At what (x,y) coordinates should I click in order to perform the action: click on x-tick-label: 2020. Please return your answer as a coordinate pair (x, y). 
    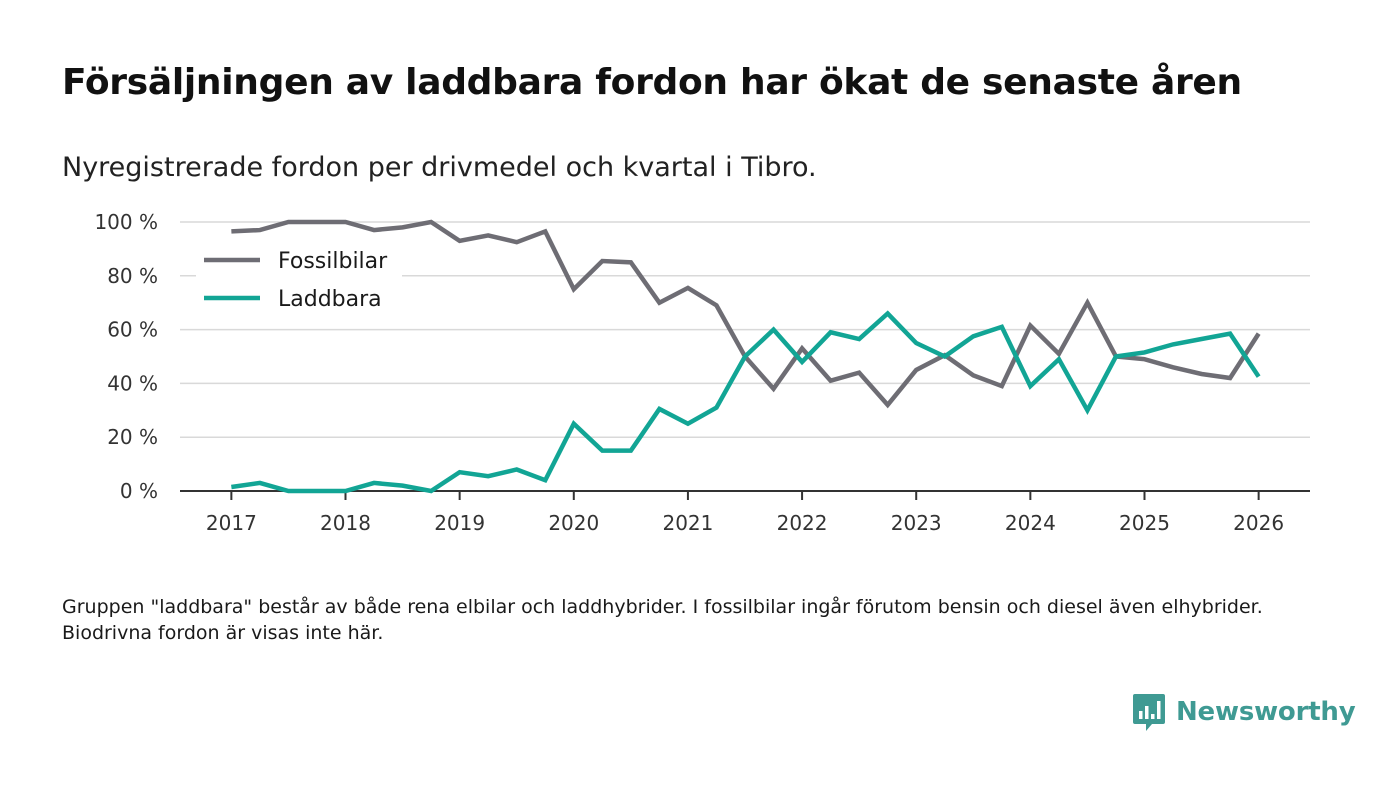
    Looking at the image, I should click on (573, 523).